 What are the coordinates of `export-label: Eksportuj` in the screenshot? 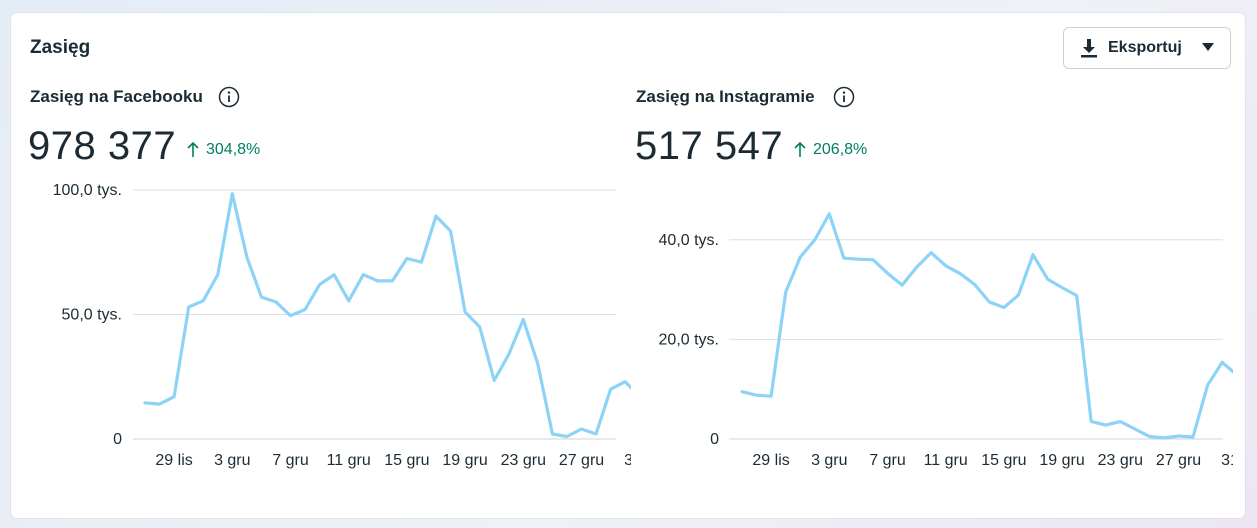 It's located at (1145, 47).